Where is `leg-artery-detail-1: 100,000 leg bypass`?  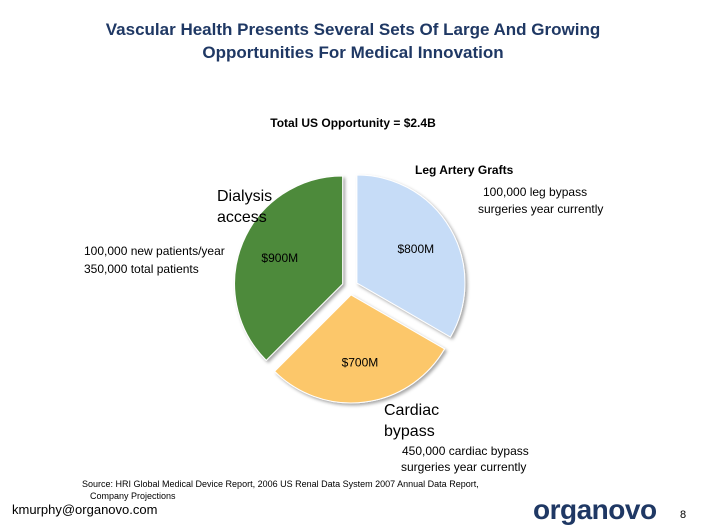 leg-artery-detail-1: 100,000 leg bypass is located at coordinates (535, 192).